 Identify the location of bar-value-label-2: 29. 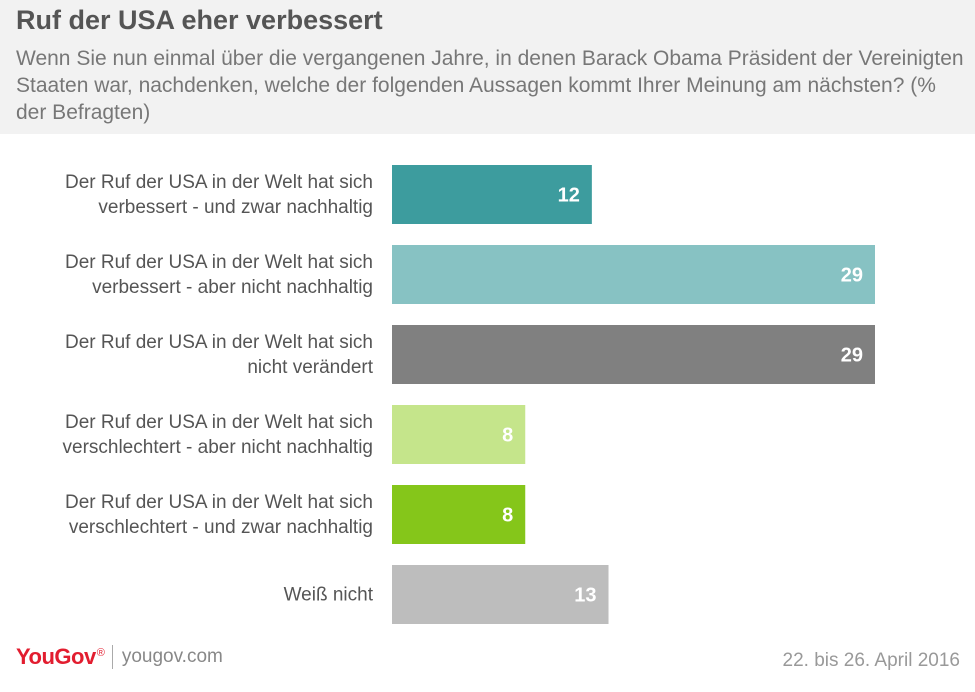
(852, 276).